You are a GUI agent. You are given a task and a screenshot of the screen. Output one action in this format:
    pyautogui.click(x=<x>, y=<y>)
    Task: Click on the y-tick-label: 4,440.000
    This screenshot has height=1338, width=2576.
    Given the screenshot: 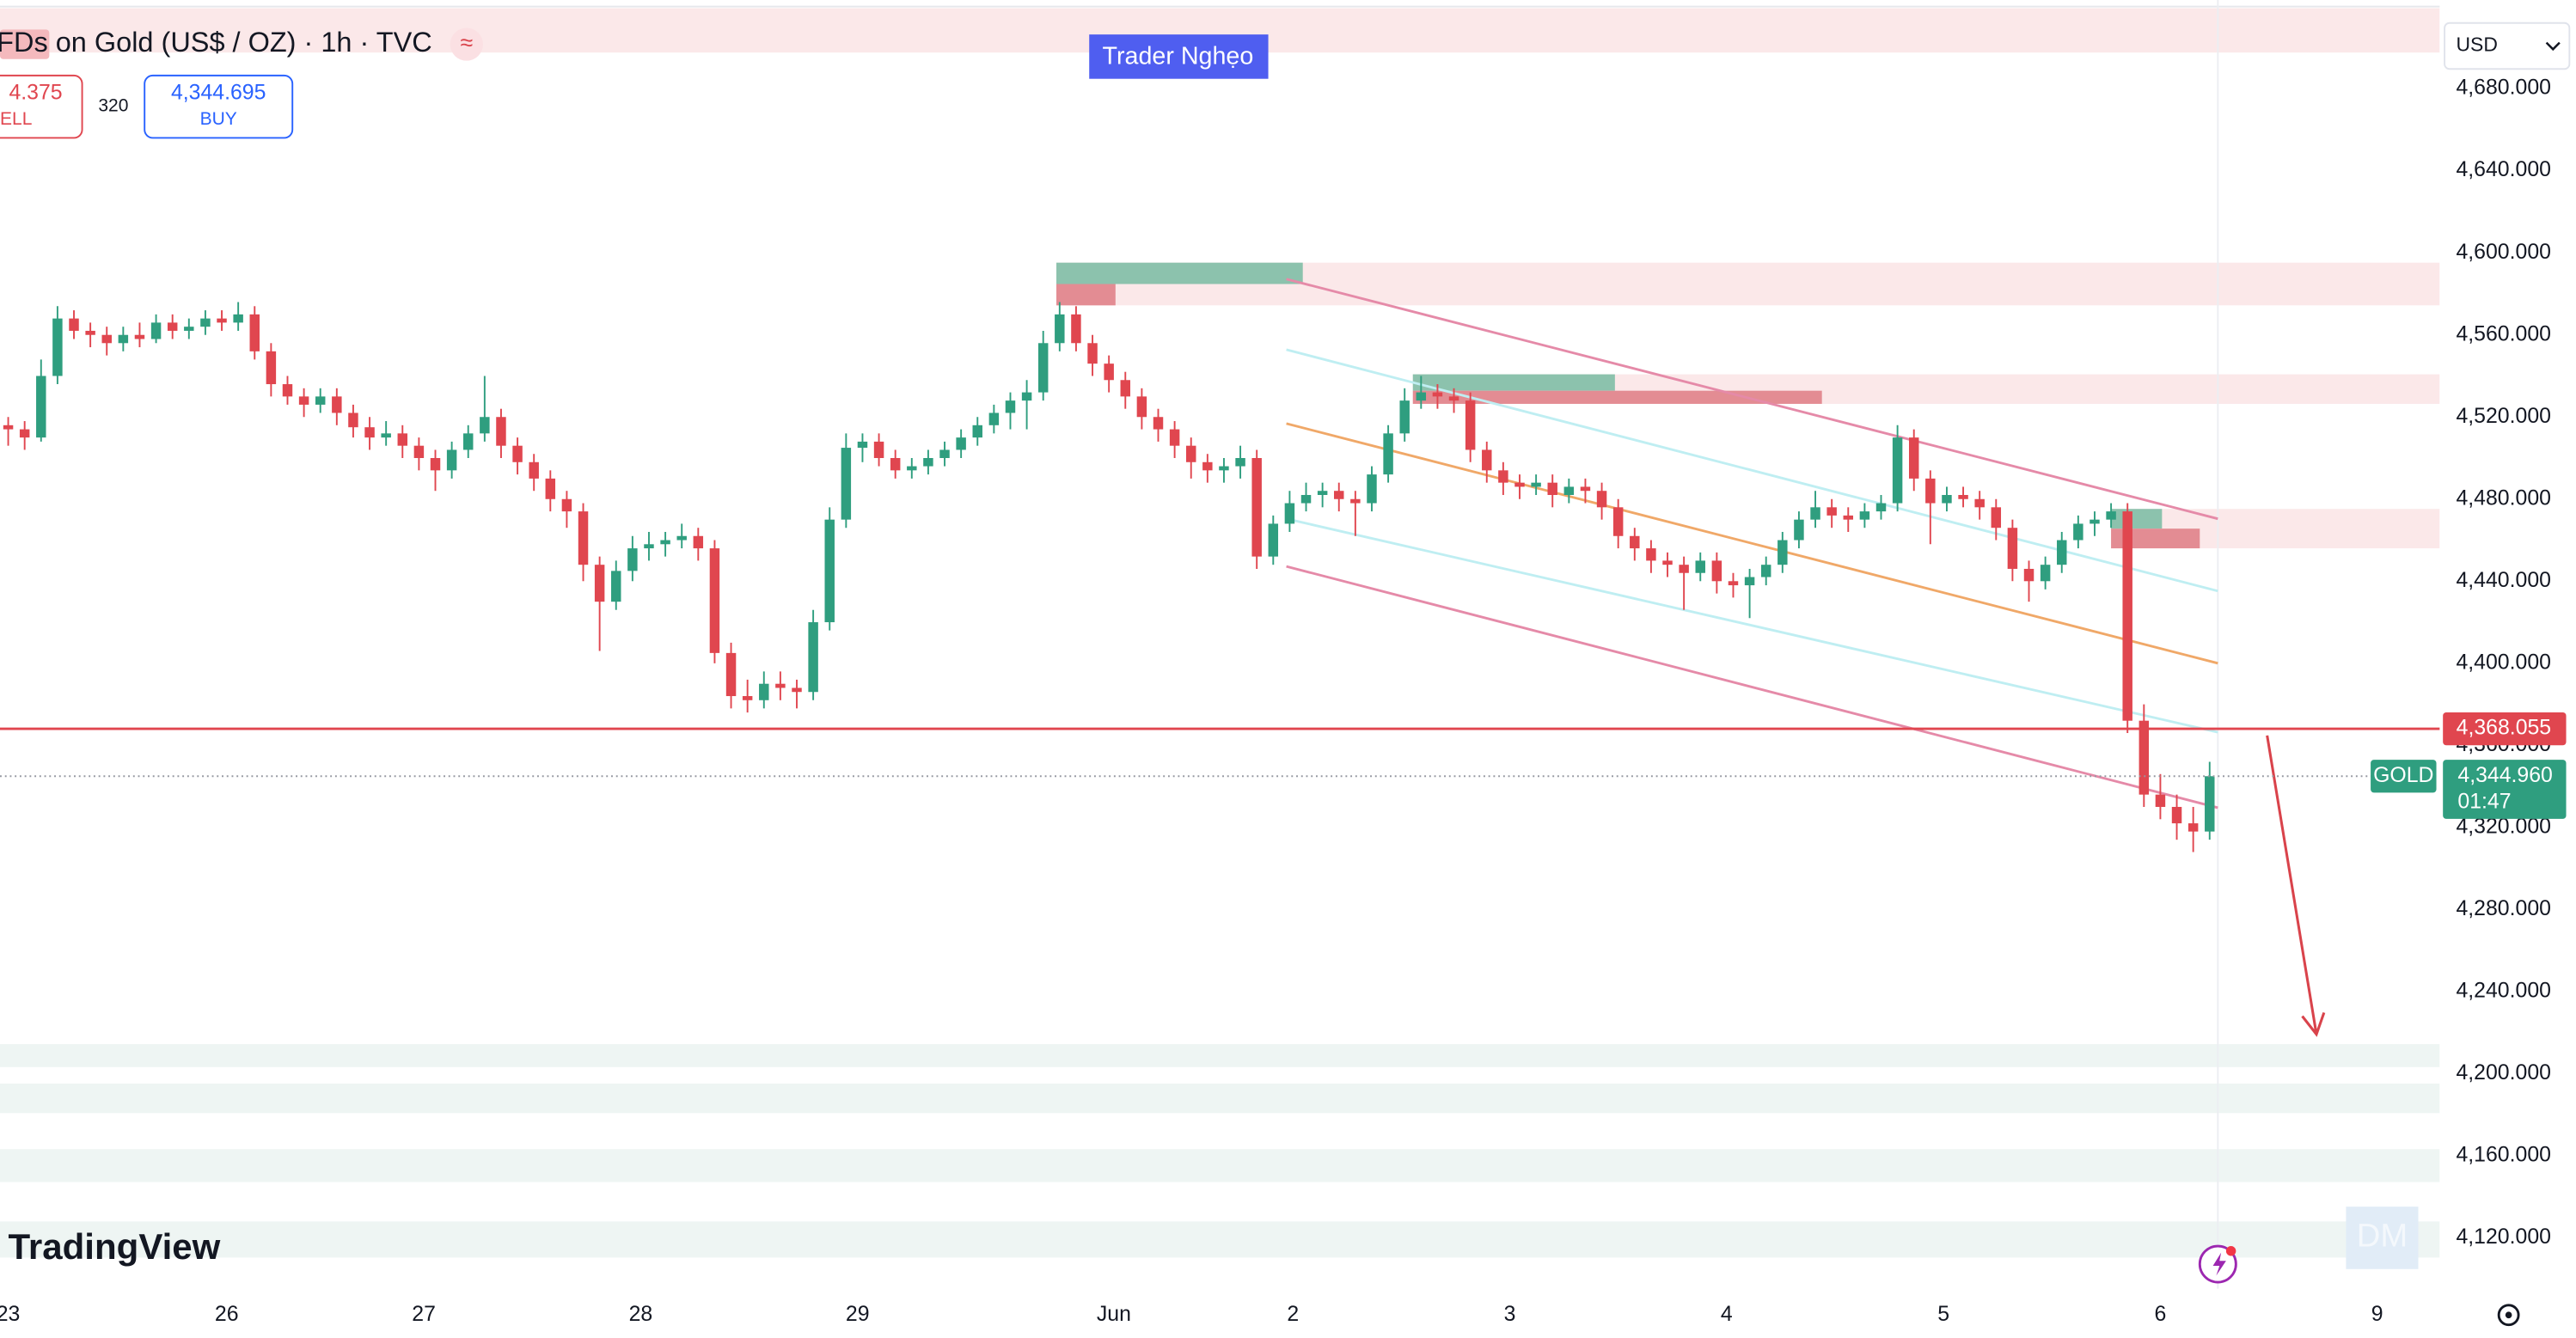 What is the action you would take?
    pyautogui.click(x=2503, y=580)
    